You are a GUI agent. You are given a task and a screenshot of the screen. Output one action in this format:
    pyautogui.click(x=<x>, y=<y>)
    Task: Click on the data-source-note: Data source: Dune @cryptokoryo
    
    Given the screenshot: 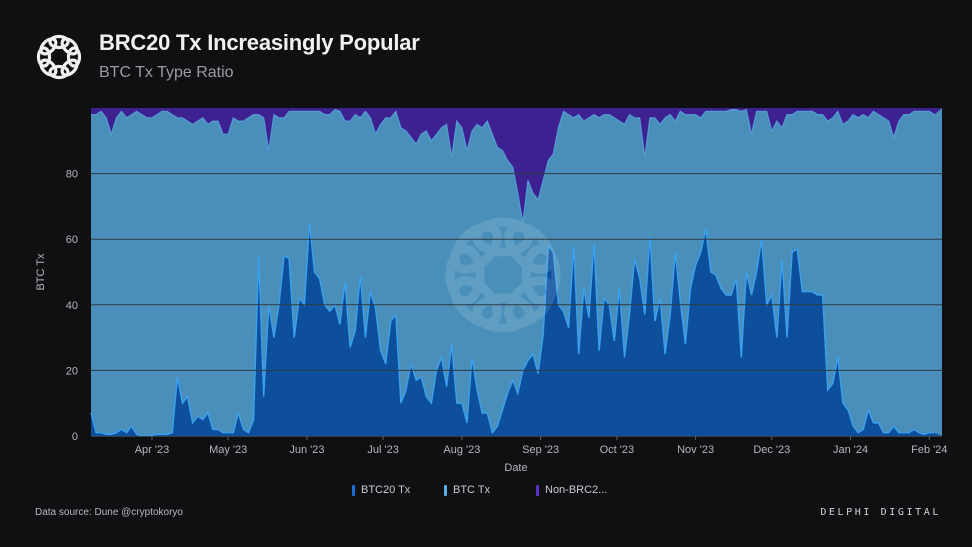 What is the action you would take?
    pyautogui.click(x=109, y=512)
    